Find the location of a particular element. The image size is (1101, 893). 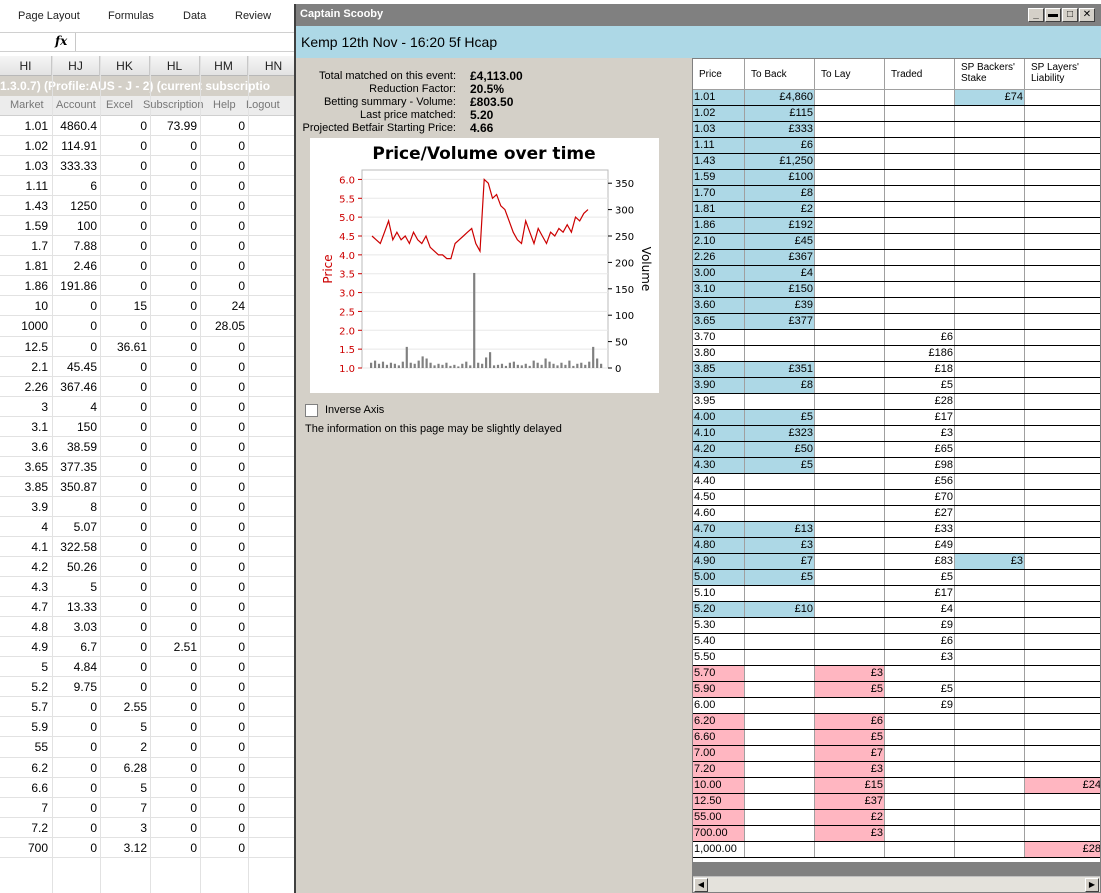

table-row: 1.01 £4,860 £74 is located at coordinates (896, 98).